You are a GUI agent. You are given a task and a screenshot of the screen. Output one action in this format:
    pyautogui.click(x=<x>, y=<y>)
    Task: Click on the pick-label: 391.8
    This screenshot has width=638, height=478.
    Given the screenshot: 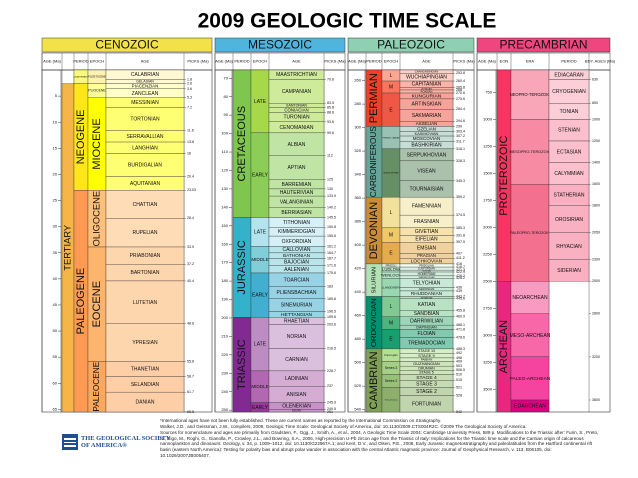 What is the action you would take?
    pyautogui.click(x=460, y=235)
    